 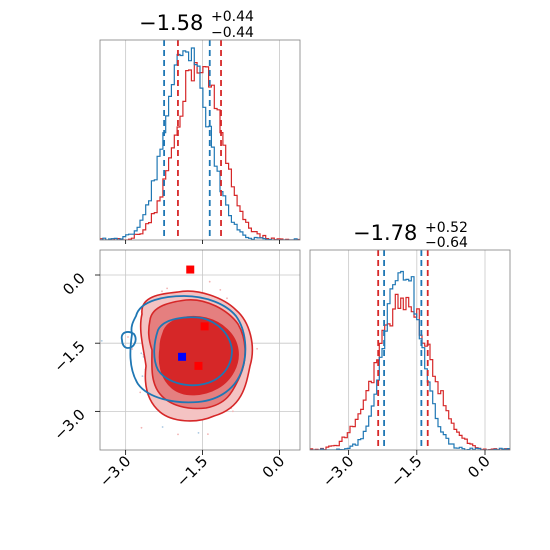 What do you see at coordinates (193, 351) in the screenshot?
I see `blue-contour-inner` at bounding box center [193, 351].